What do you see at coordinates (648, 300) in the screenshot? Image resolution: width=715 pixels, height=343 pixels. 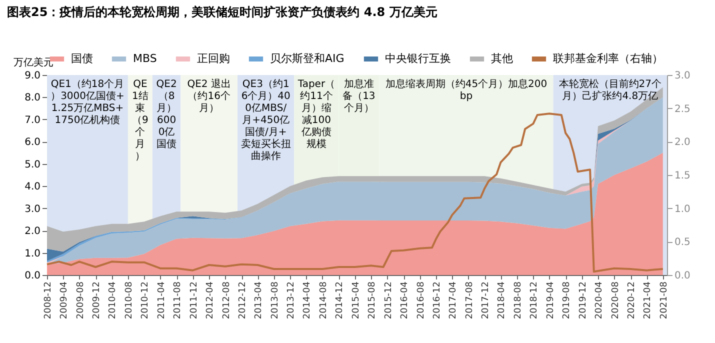 I see `x-tick-label: 2021-04` at bounding box center [648, 300].